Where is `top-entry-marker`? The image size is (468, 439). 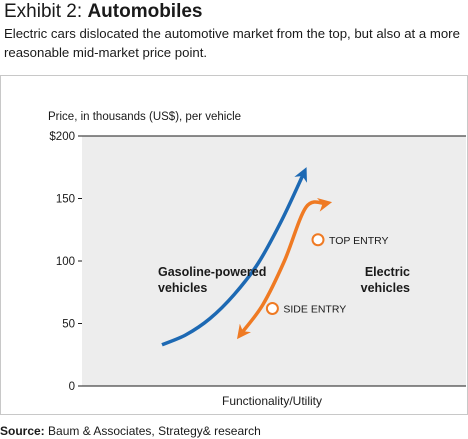 top-entry-marker is located at coordinates (318, 240).